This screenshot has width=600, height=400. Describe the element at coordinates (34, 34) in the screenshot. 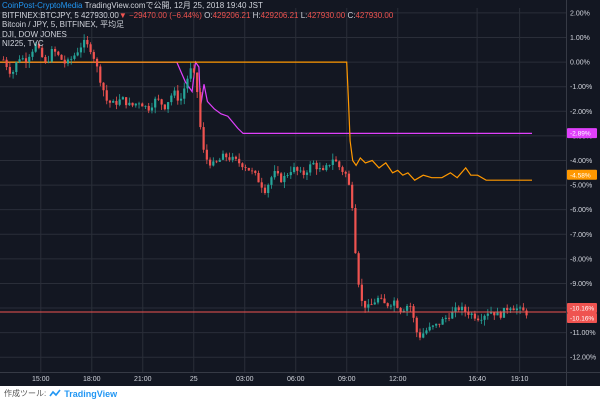

I see `legend-dji: DJI, DOW JONES` at that location.